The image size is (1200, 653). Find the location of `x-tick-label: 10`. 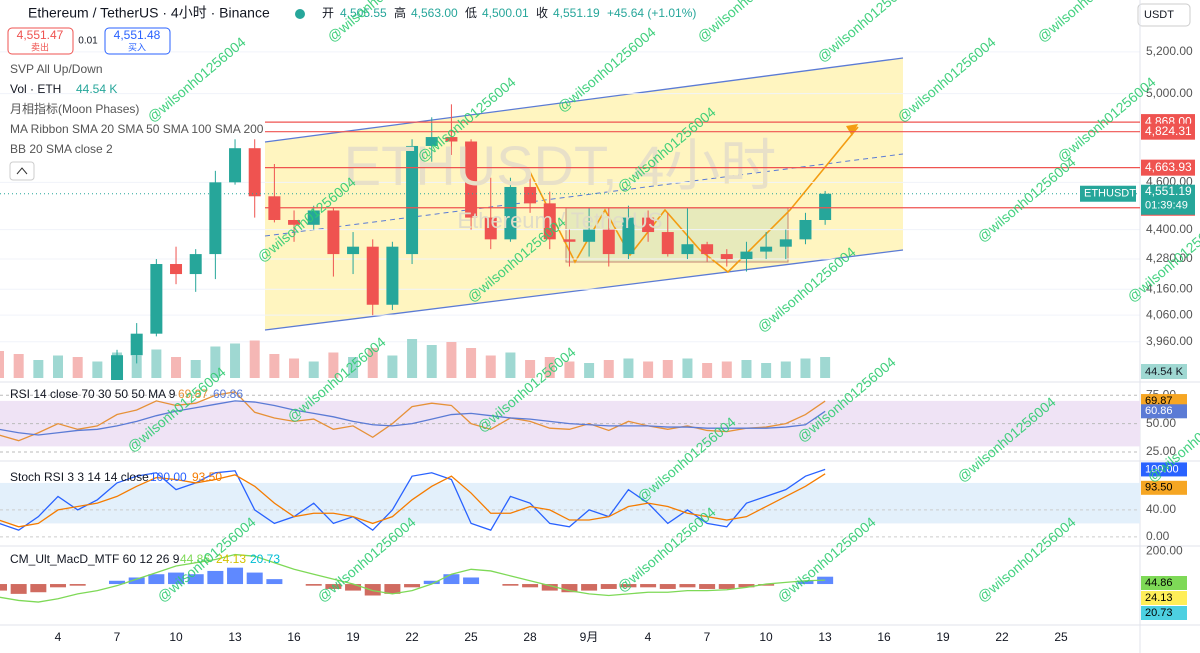

x-tick-label: 10 is located at coordinates (766, 637).